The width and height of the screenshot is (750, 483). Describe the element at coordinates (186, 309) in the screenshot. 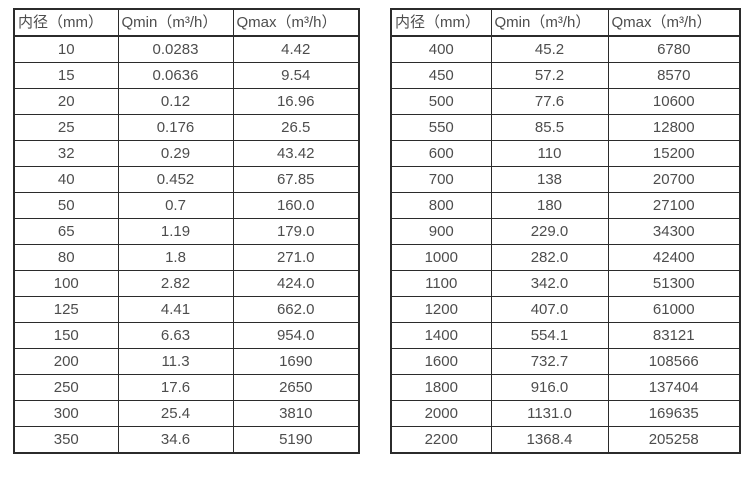

I see `table-row: 125 4.41 662.0` at that location.